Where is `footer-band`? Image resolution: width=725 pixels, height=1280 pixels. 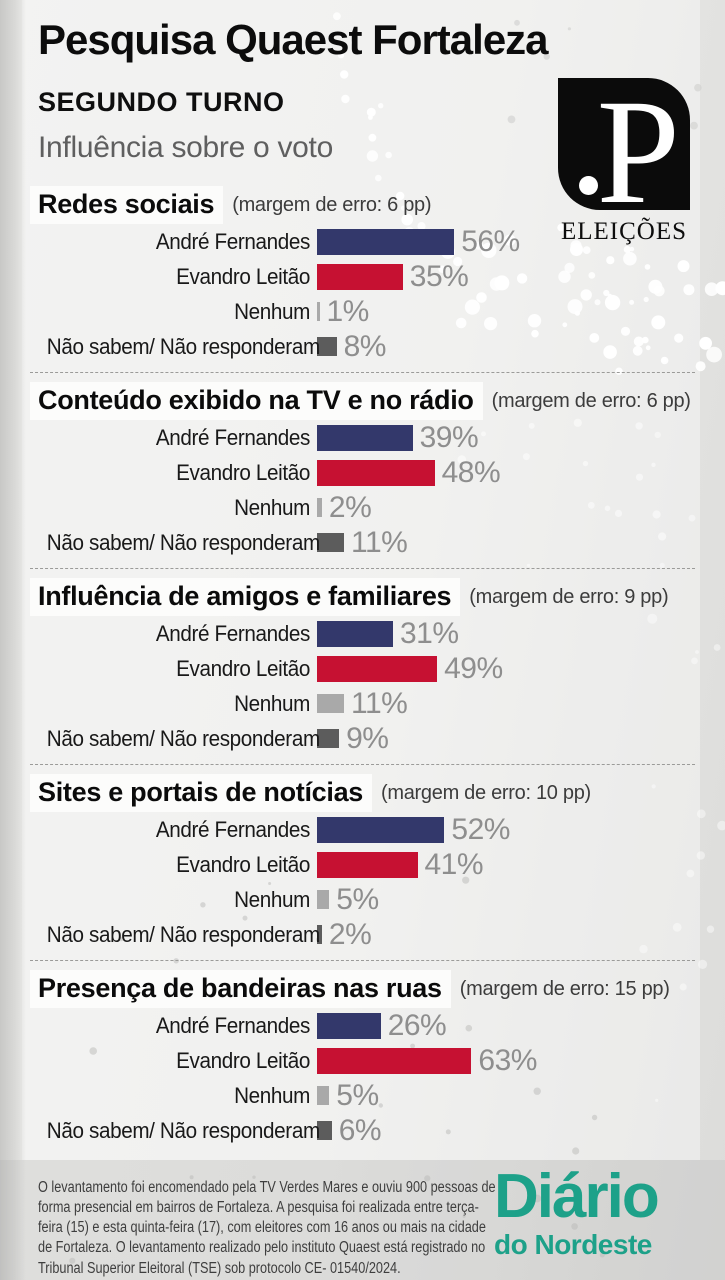 footer-band is located at coordinates (362, 1220).